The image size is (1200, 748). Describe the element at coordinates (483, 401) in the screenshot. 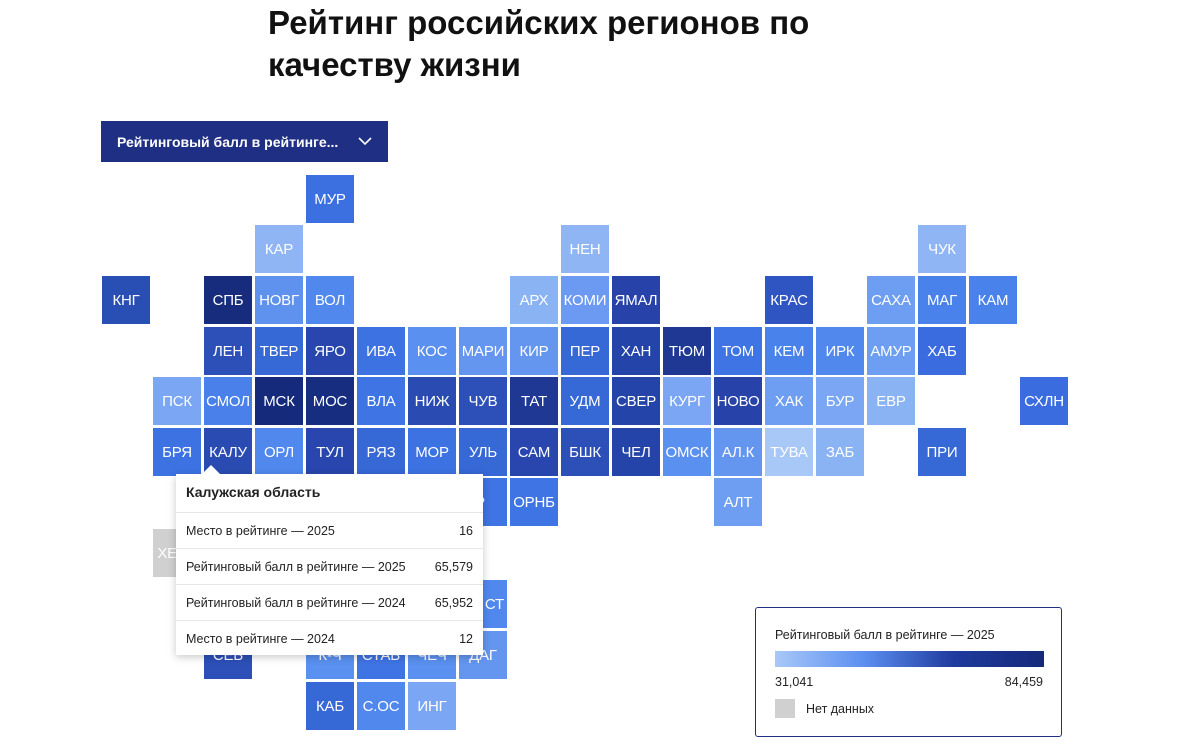

I see `region-tile: ЧУВ` at that location.